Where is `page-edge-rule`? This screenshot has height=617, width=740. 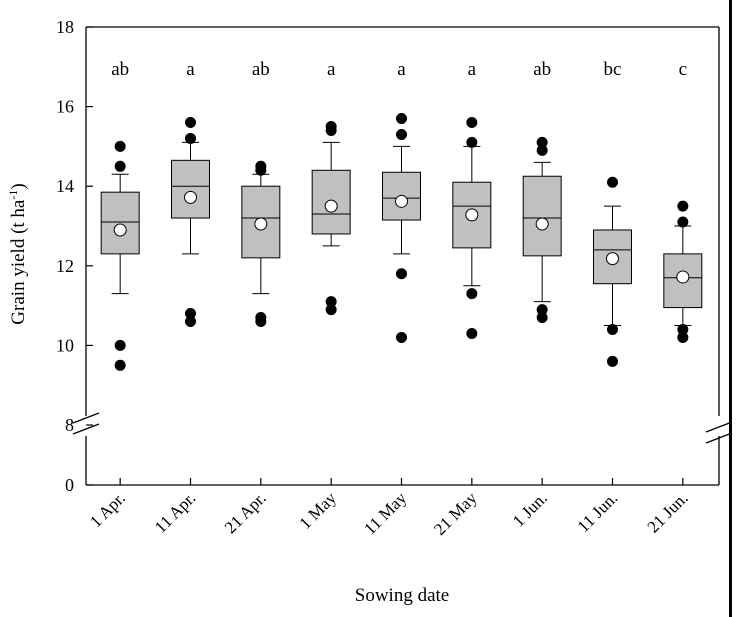
page-edge-rule is located at coordinates (730, 308).